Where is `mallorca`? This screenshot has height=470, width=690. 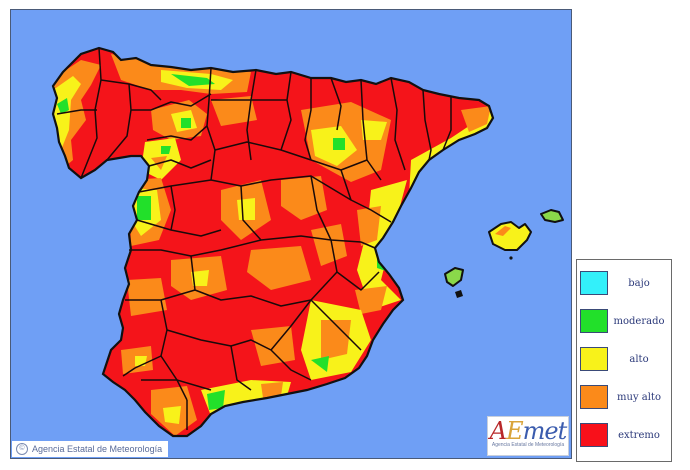
mallorca is located at coordinates (510, 236).